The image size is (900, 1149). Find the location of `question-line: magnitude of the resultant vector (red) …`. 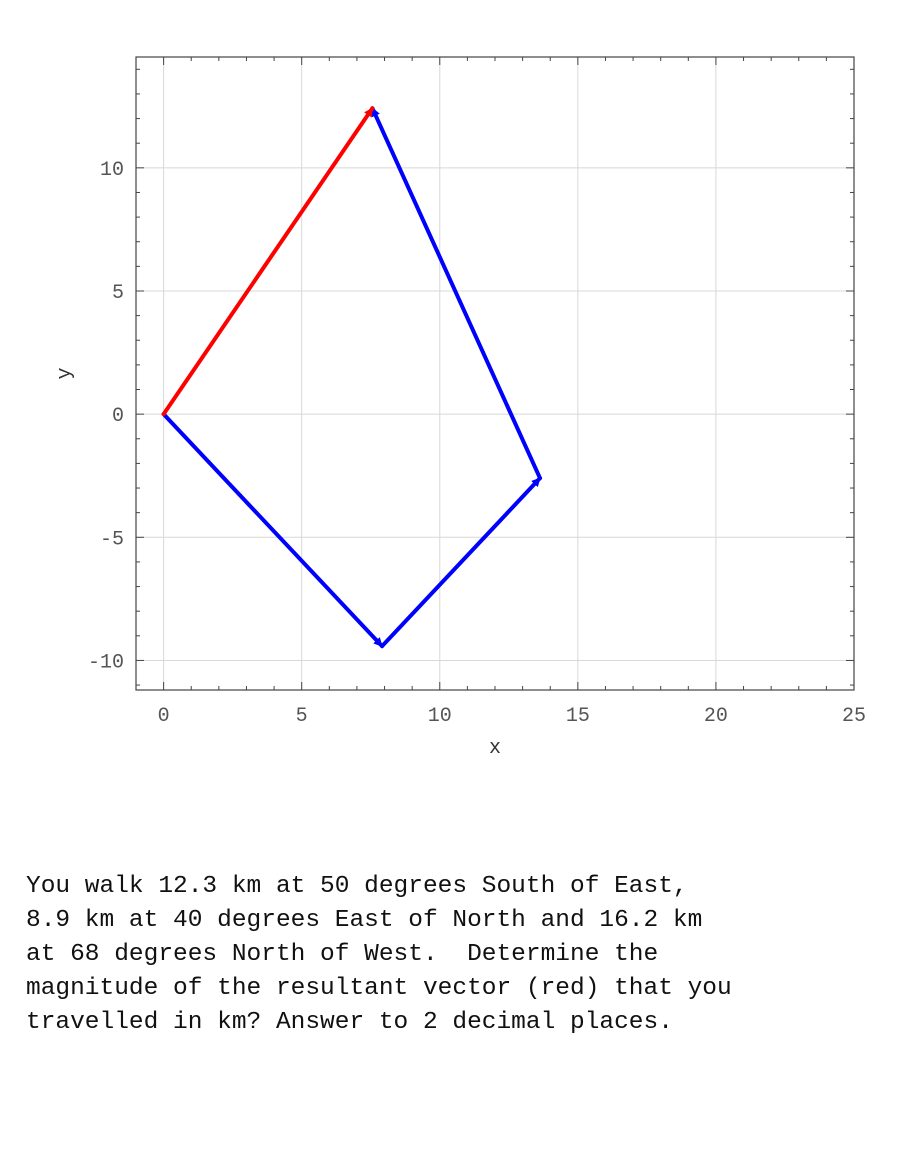

question-line: magnitude of the resultant vector (red) … is located at coordinates (379, 988).